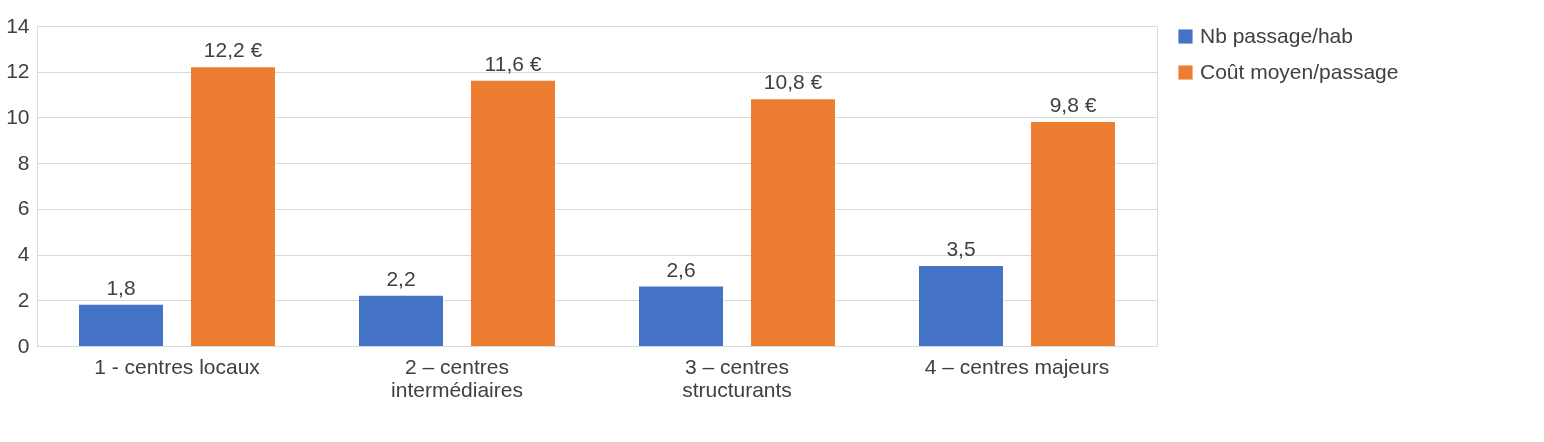 This screenshot has width=1544, height=442. I want to click on data-label: 3,5, so click(961, 248).